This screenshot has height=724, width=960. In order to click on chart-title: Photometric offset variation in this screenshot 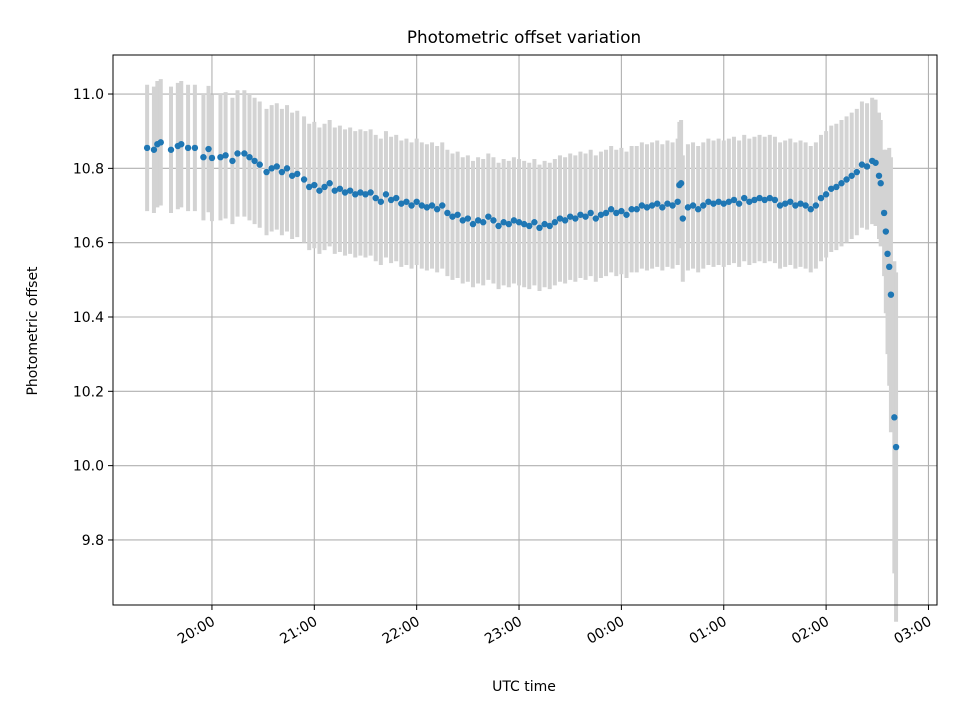, I will do `click(524, 37)`.